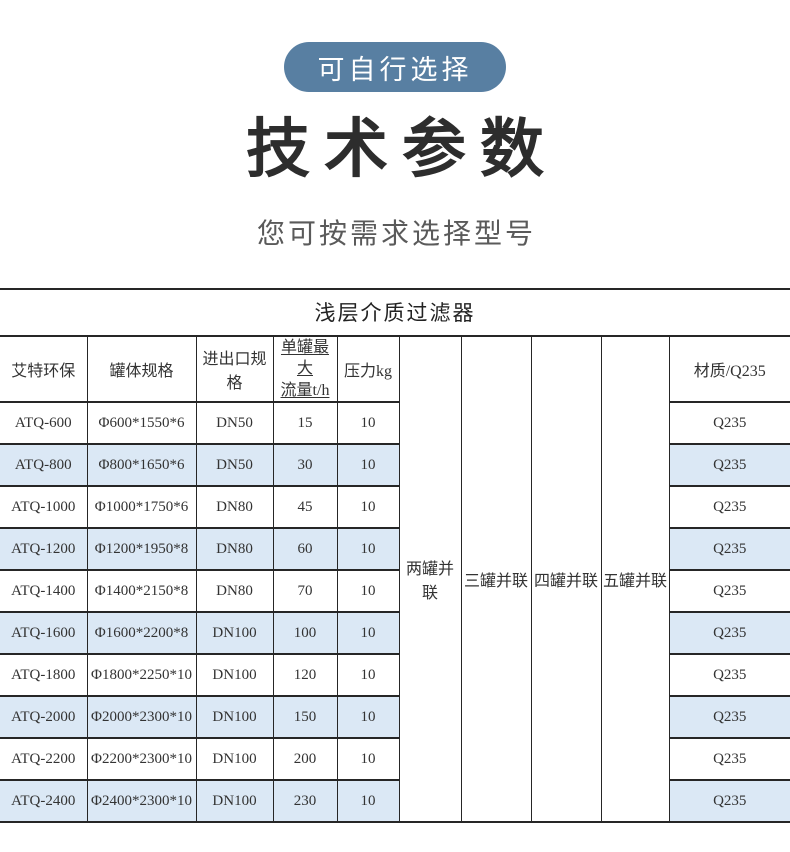 Image resolution: width=790 pixels, height=852 pixels. Describe the element at coordinates (729, 369) in the screenshot. I see `header-material: 材质/Q235` at that location.